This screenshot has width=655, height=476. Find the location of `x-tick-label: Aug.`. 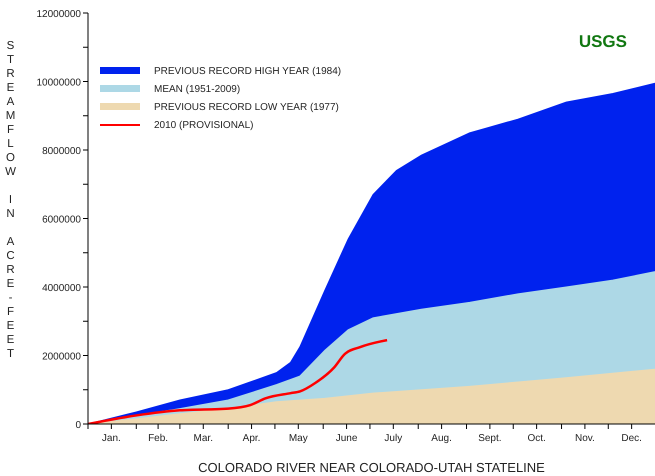

x-tick-label: Aug. is located at coordinates (441, 438).